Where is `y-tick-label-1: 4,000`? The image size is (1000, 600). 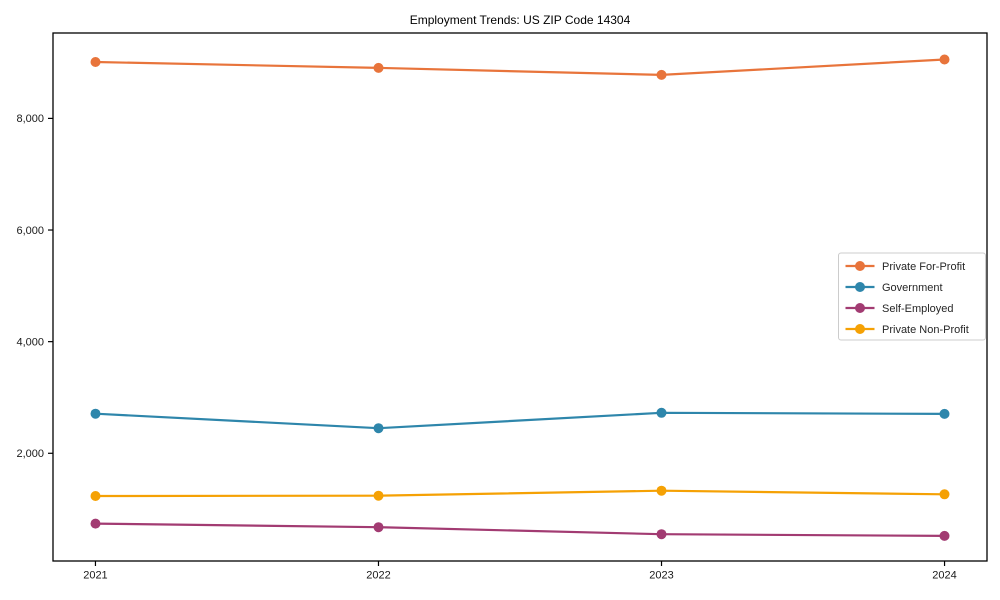
y-tick-label-1: 4,000 is located at coordinates (30, 342).